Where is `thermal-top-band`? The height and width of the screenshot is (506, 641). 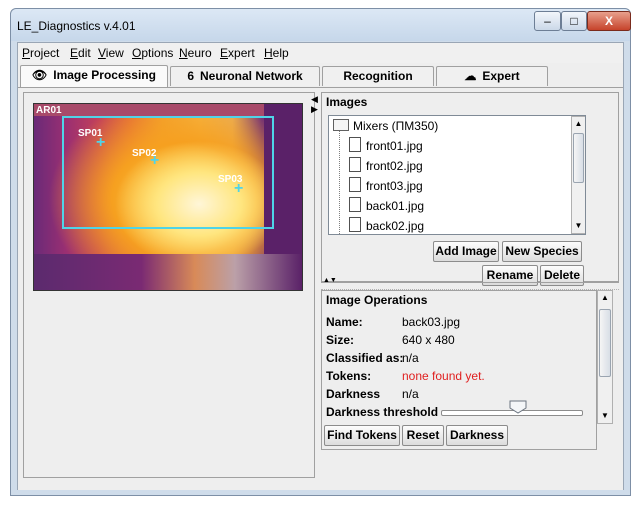
thermal-top-band is located at coordinates (168, 110).